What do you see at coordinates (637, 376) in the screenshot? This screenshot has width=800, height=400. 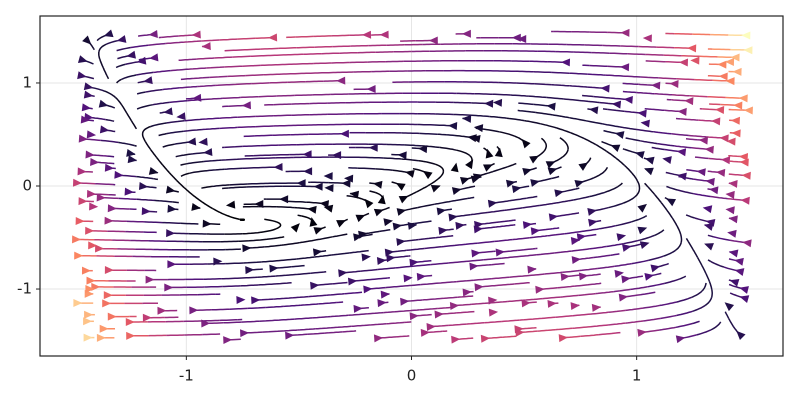 I see `x-tick-label: 1` at bounding box center [637, 376].